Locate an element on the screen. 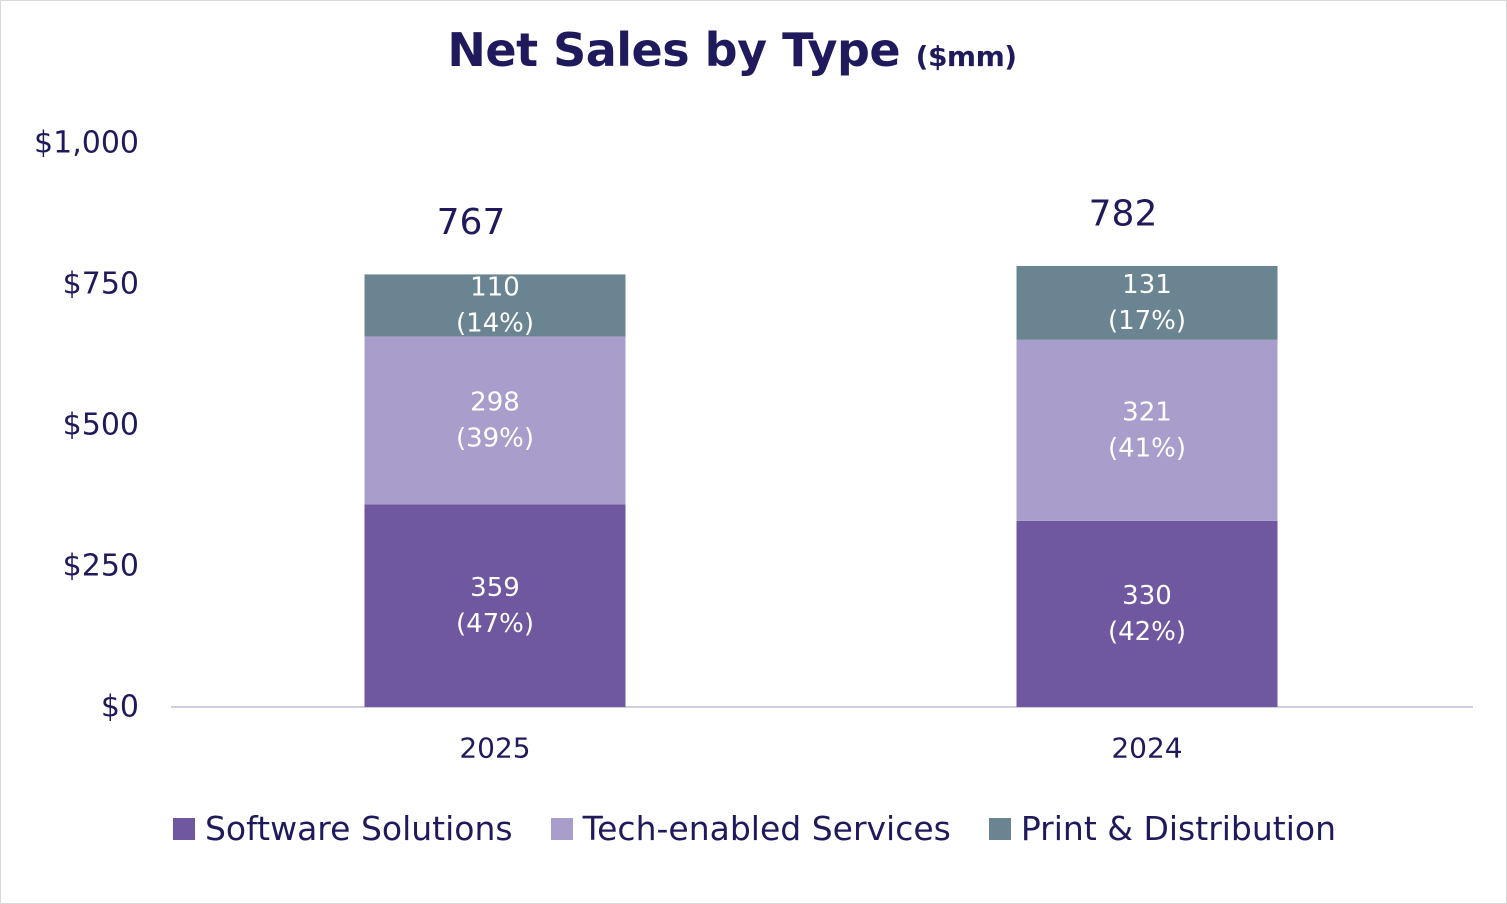  chart-title-text: Net Sales by Type is located at coordinates (674, 50).